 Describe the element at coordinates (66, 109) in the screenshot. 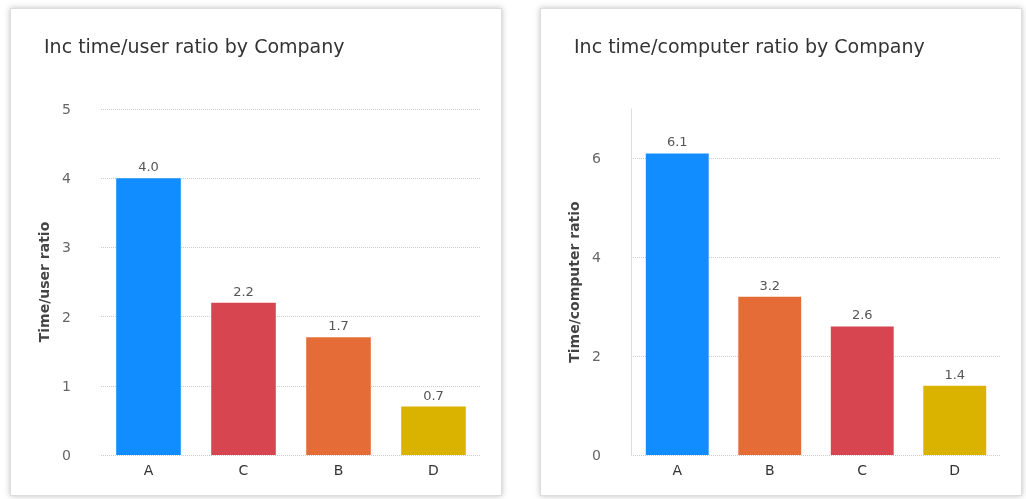

I see `y-tick-label: 5` at that location.